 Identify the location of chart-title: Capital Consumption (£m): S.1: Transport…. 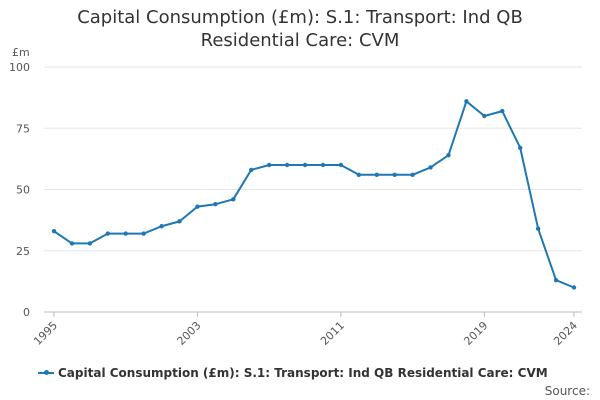
(300, 29).